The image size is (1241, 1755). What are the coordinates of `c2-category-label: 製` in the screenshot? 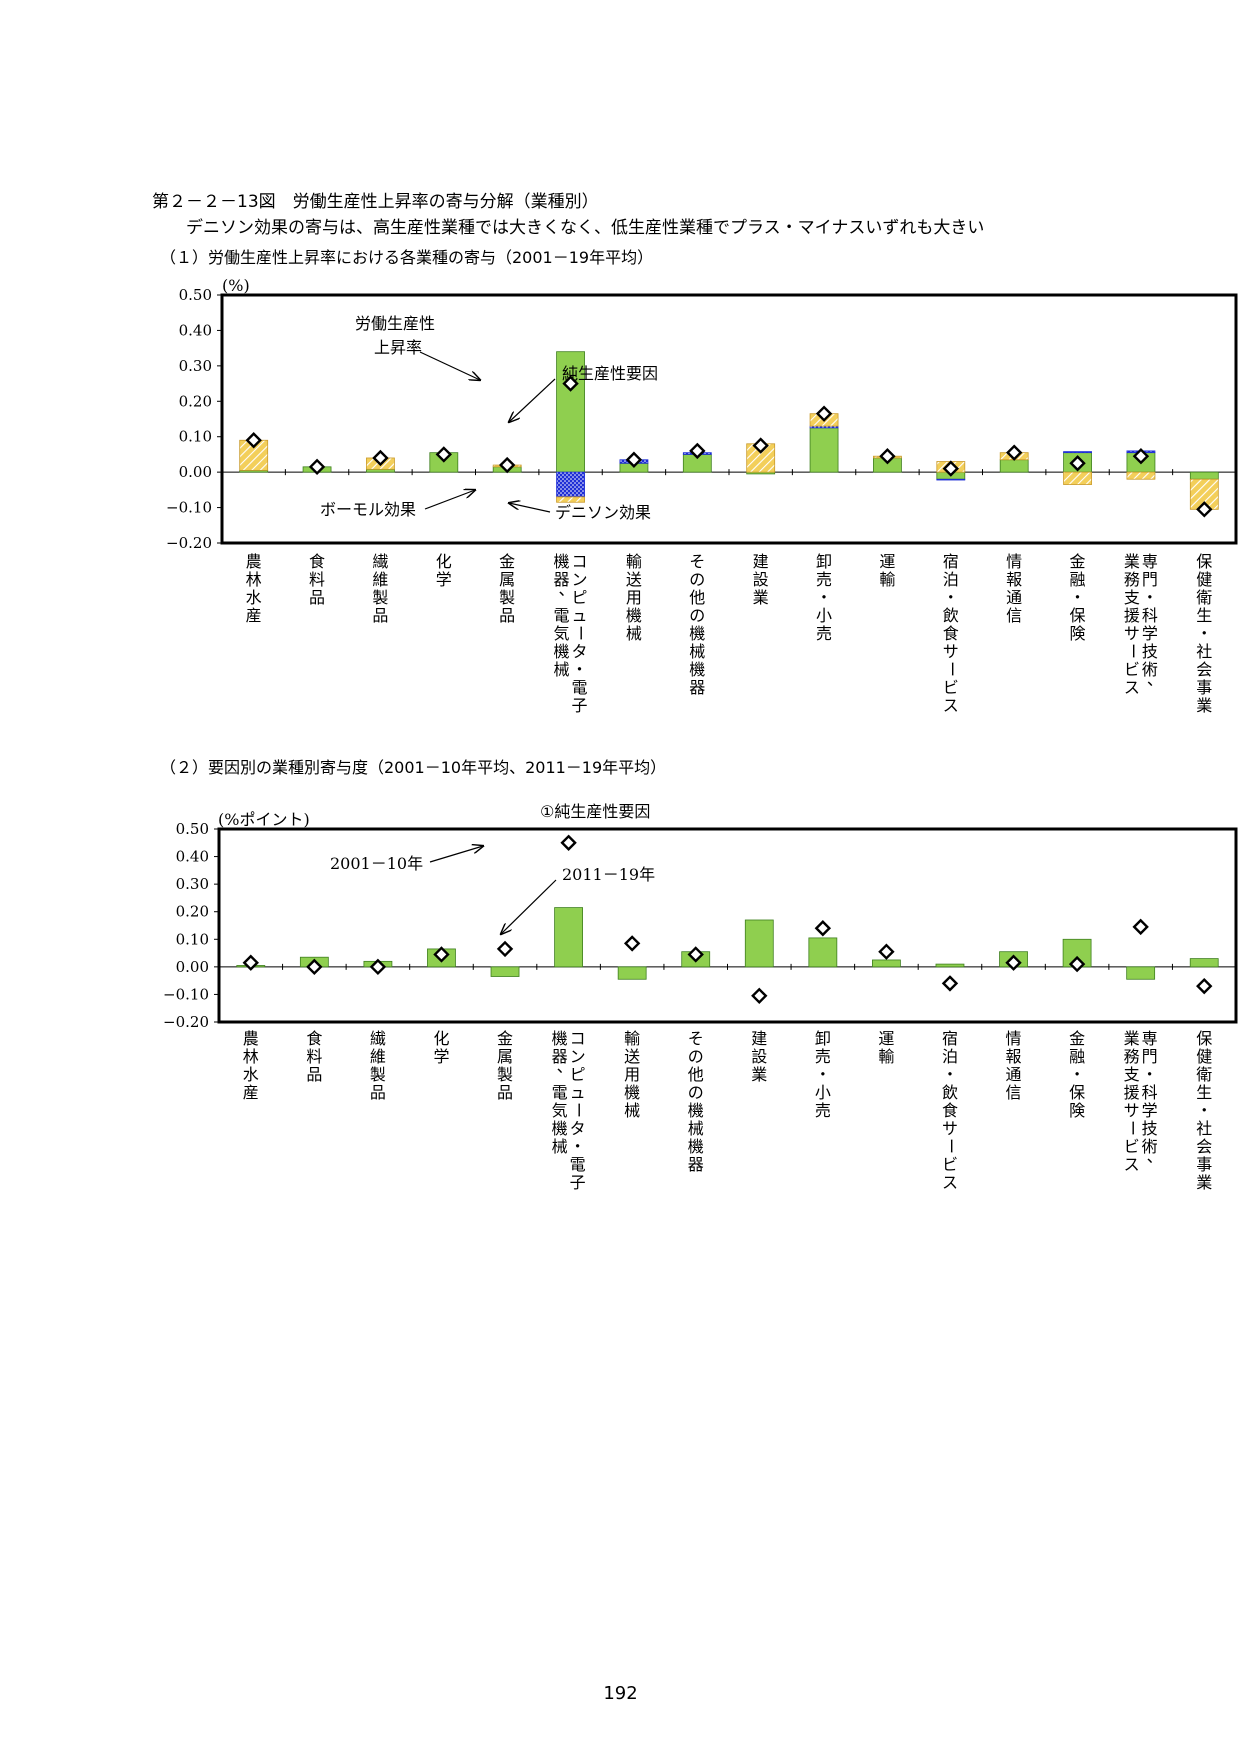 It's located at (505, 1074).